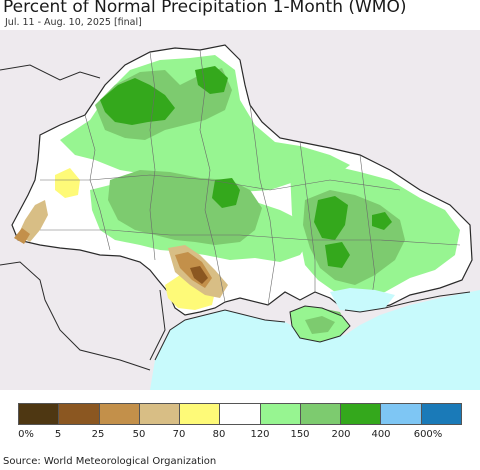 The image size is (480, 470). Describe the element at coordinates (139, 434) in the screenshot. I see `legend-label: 50` at that location.